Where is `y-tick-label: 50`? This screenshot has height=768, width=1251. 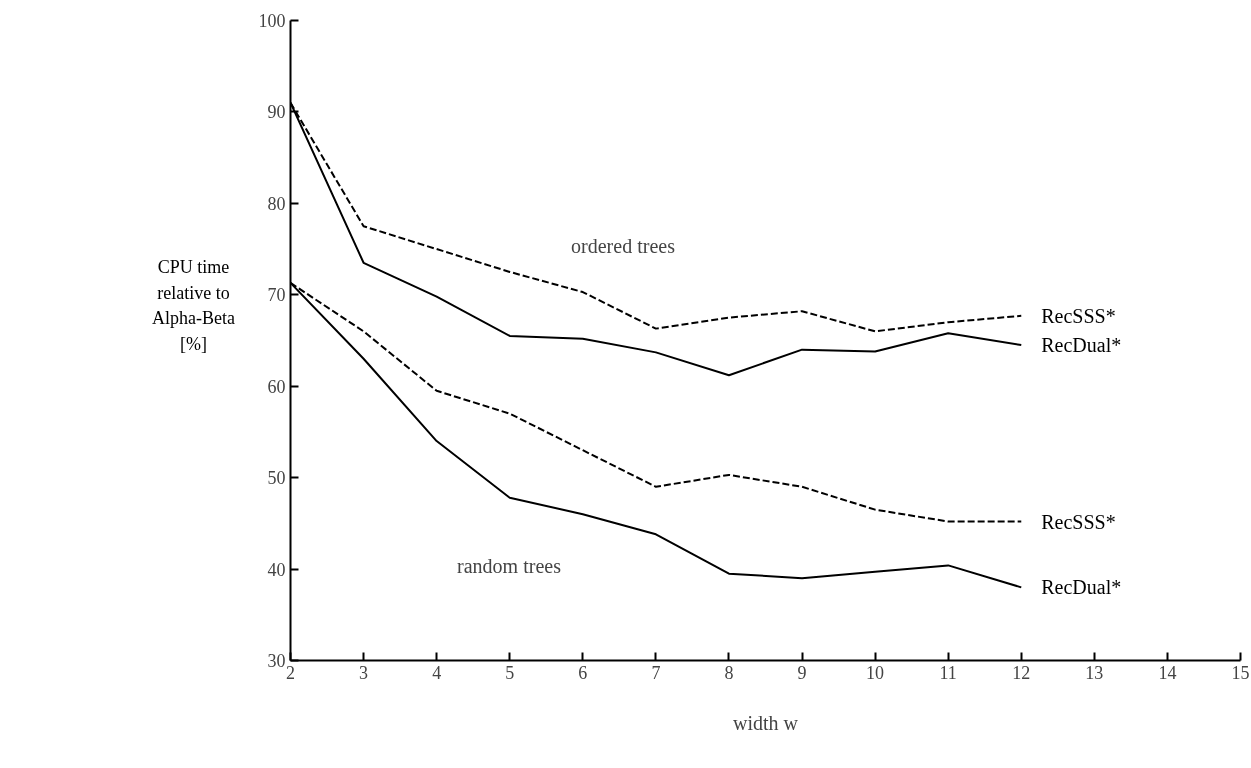
y-tick-label: 50 is located at coordinates (276, 478).